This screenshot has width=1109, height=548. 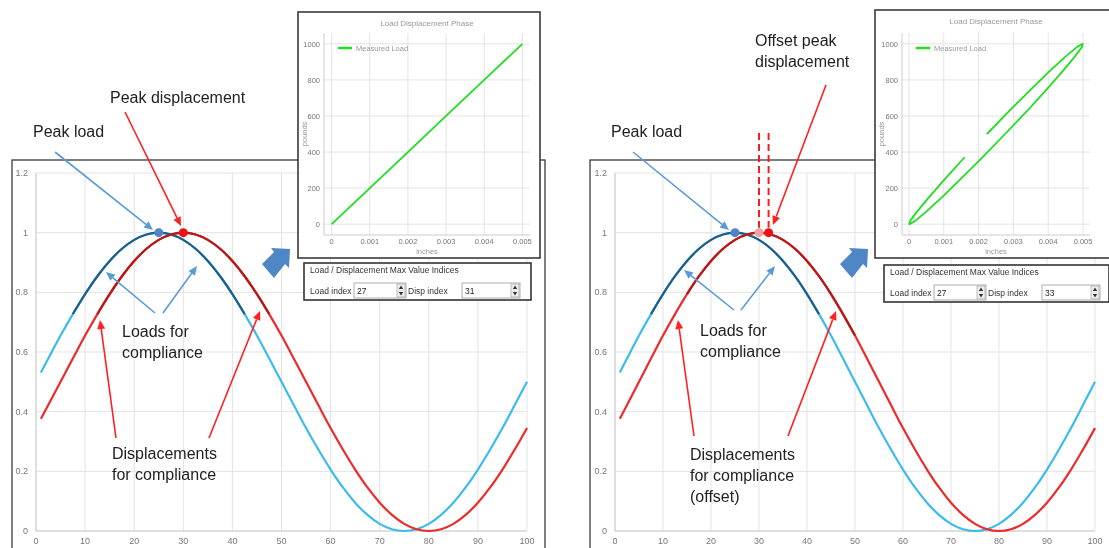 What do you see at coordinates (802, 51) in the screenshot?
I see `text: Offset peak displacement` at bounding box center [802, 51].